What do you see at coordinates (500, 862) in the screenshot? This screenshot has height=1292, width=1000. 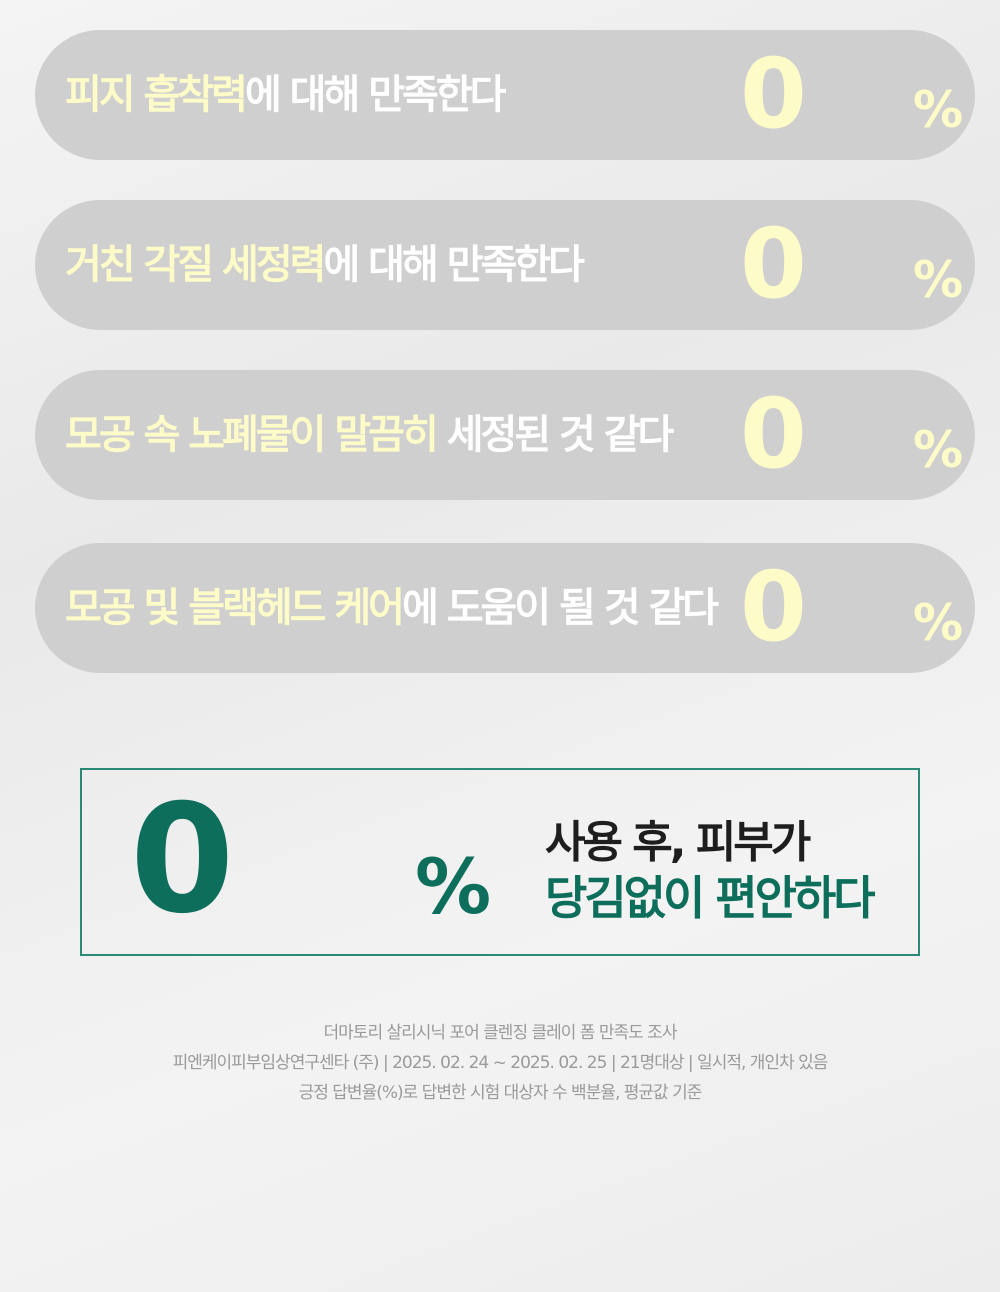 I see `feature-box: 0 % 사용 후, 피부가 당김없이 편안하다` at bounding box center [500, 862].